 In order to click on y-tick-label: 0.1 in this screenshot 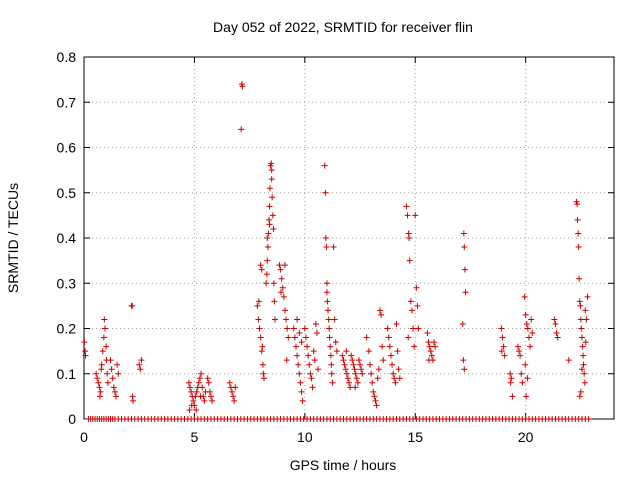, I will do `click(67, 374)`.